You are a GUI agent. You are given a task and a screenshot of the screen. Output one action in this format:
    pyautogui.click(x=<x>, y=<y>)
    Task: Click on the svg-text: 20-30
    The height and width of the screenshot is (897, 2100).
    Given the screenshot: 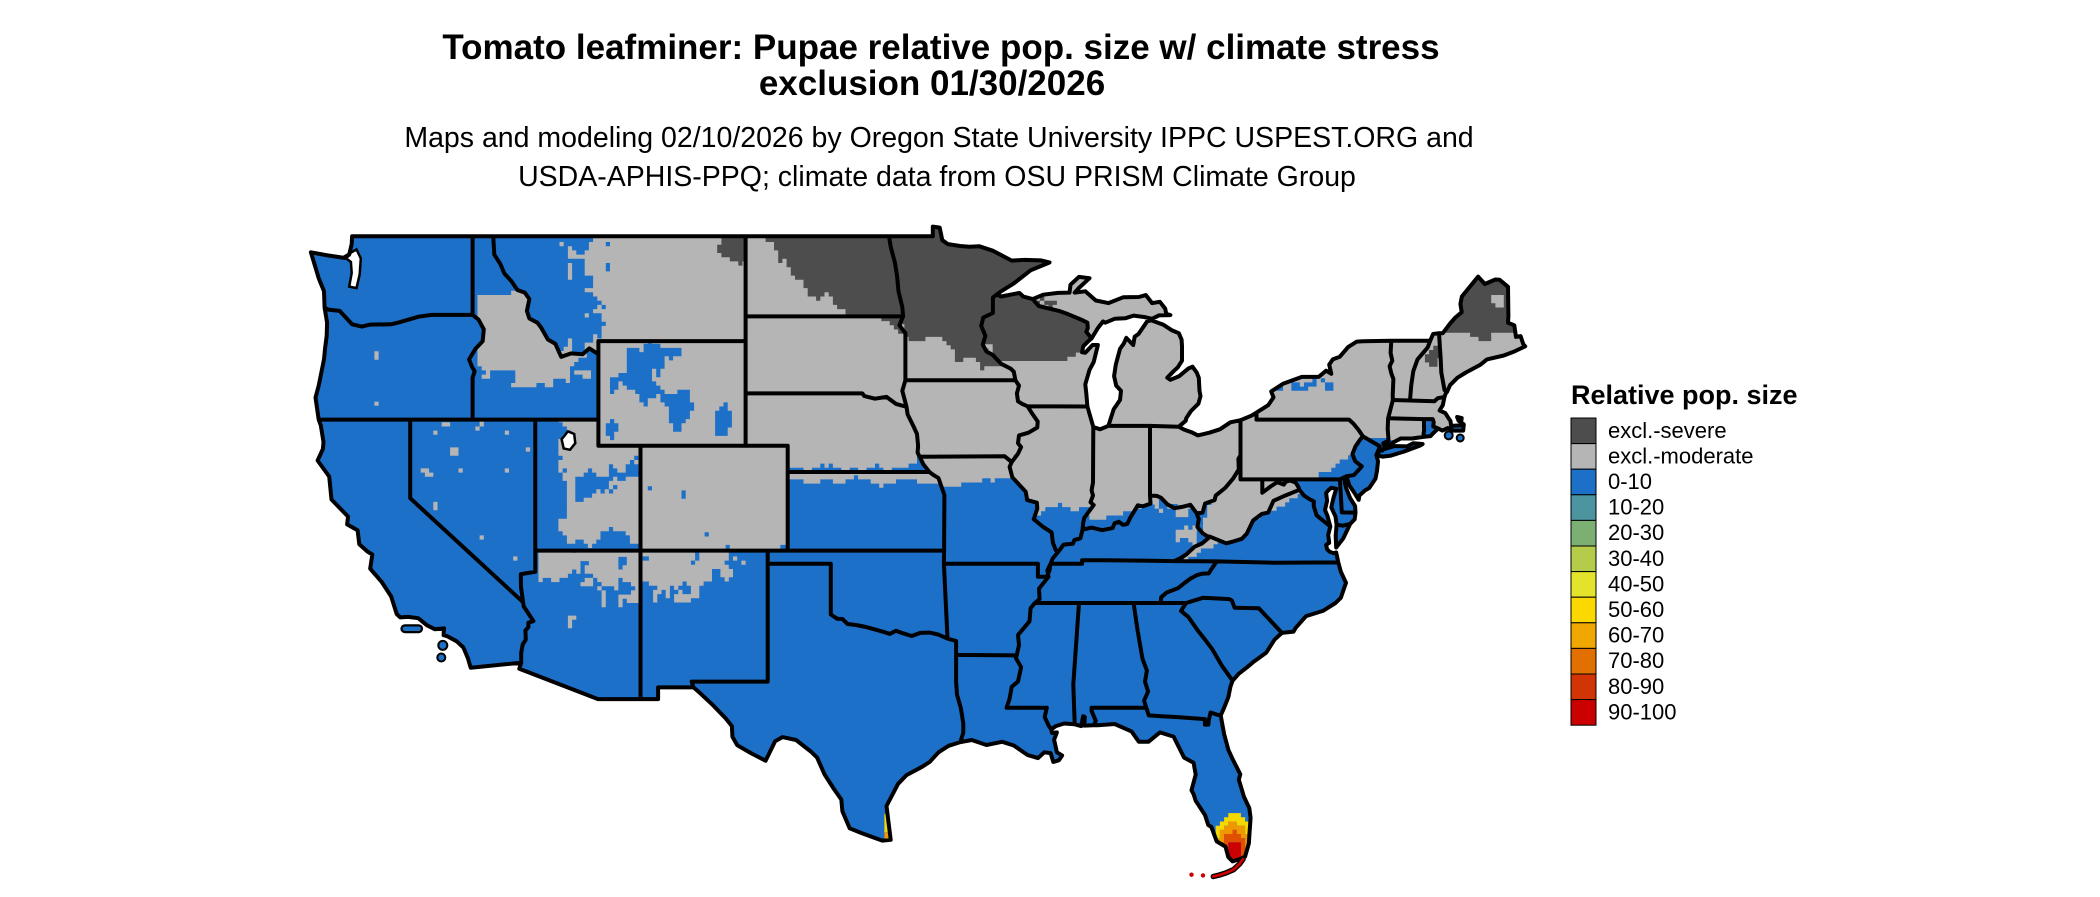 What is the action you would take?
    pyautogui.click(x=1636, y=532)
    